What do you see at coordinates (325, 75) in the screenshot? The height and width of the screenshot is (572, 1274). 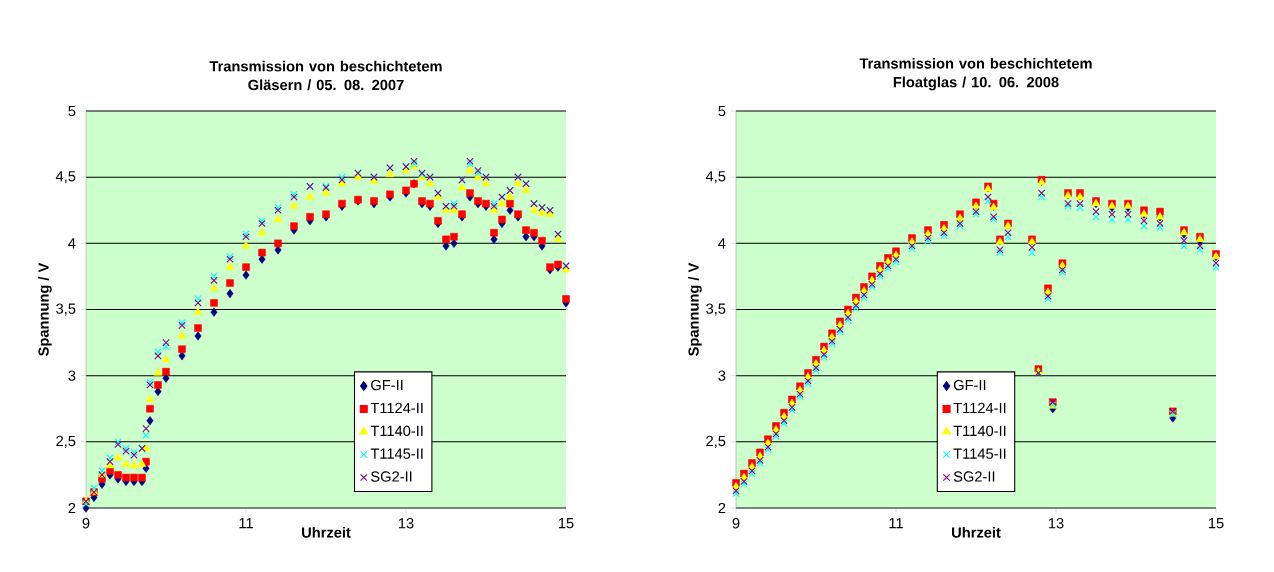 I see `chart-title: Transmission von beschichtetem Gläsern / 05. 08. 2007` at bounding box center [325, 75].